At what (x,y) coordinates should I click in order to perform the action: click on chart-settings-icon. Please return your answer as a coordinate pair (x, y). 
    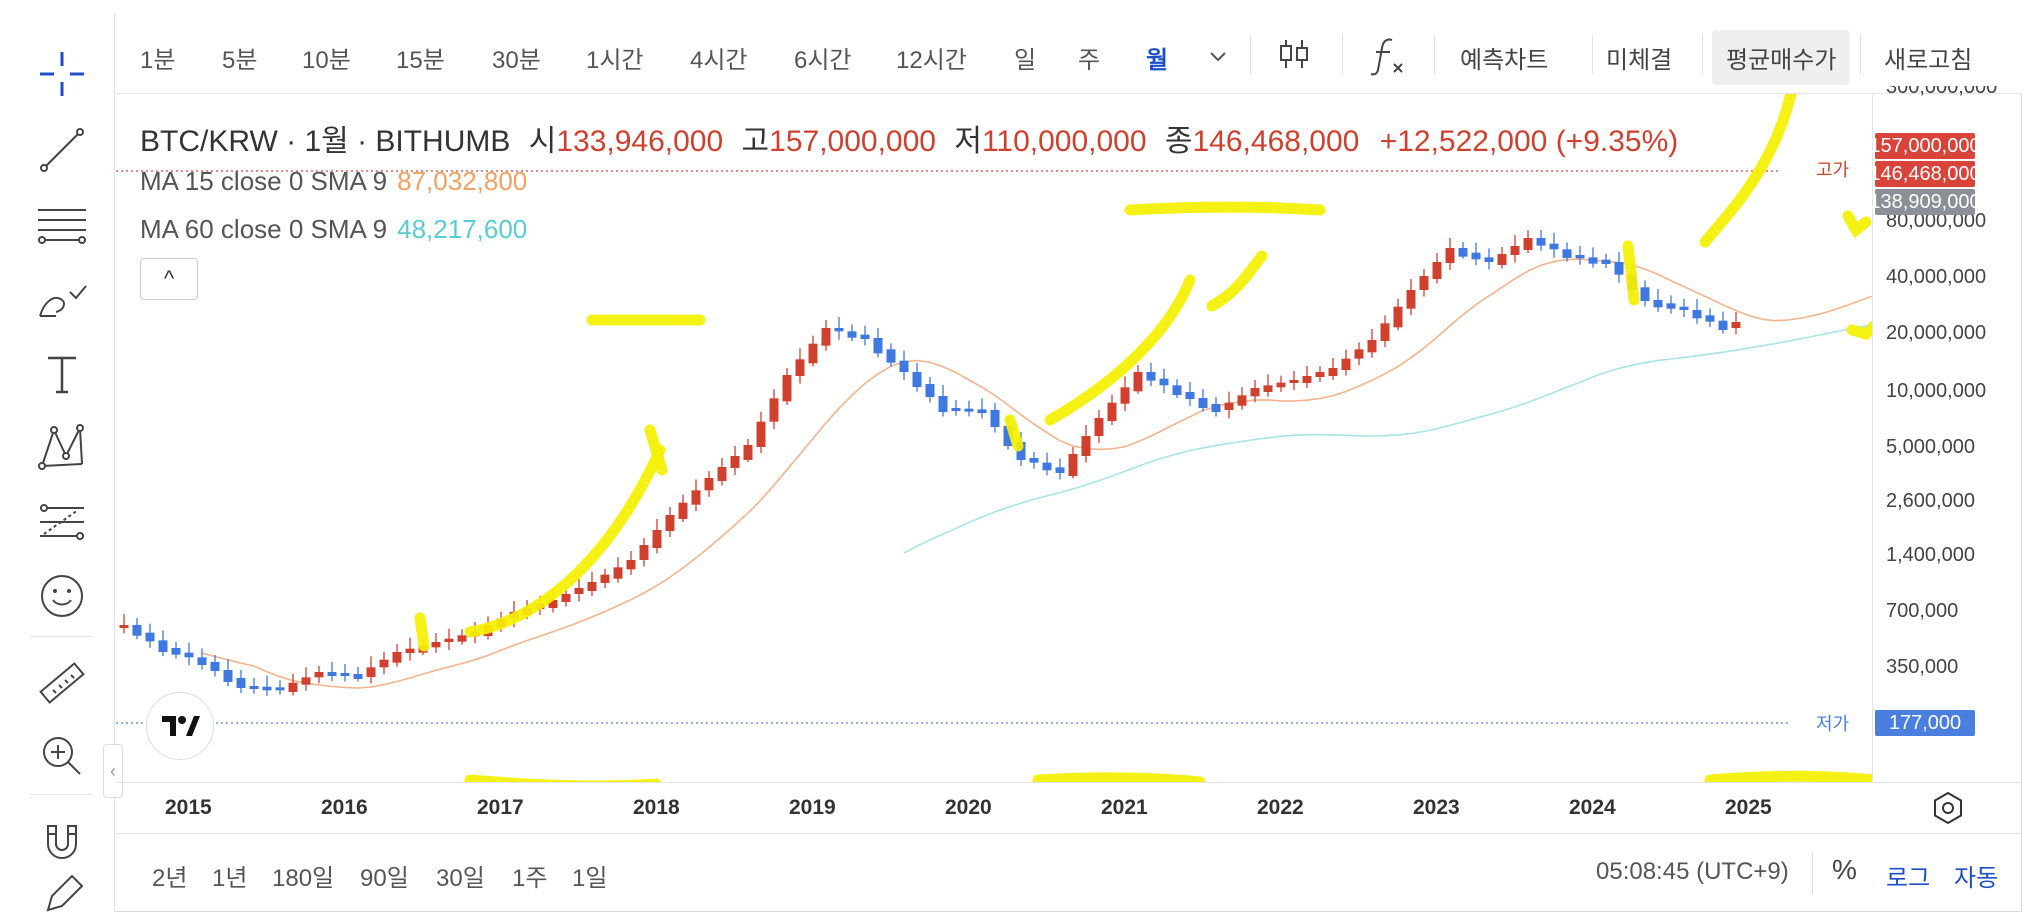
    Looking at the image, I should click on (1948, 808).